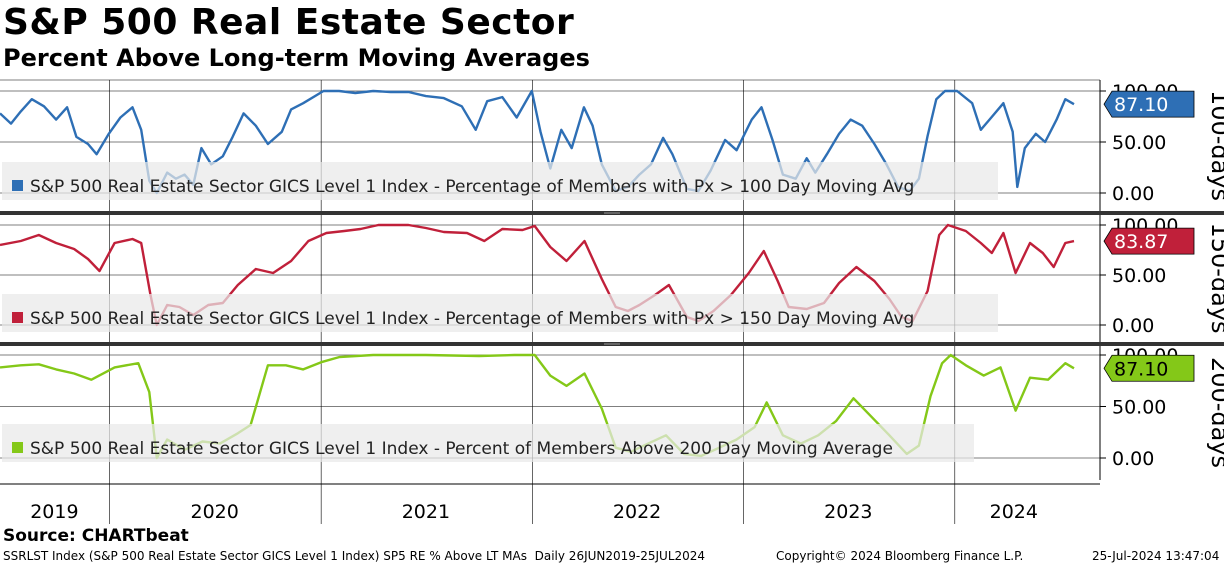 This screenshot has height=566, width=1224. What do you see at coordinates (17, 317) in the screenshot?
I see `legend-swatch-150-days` at bounding box center [17, 317].